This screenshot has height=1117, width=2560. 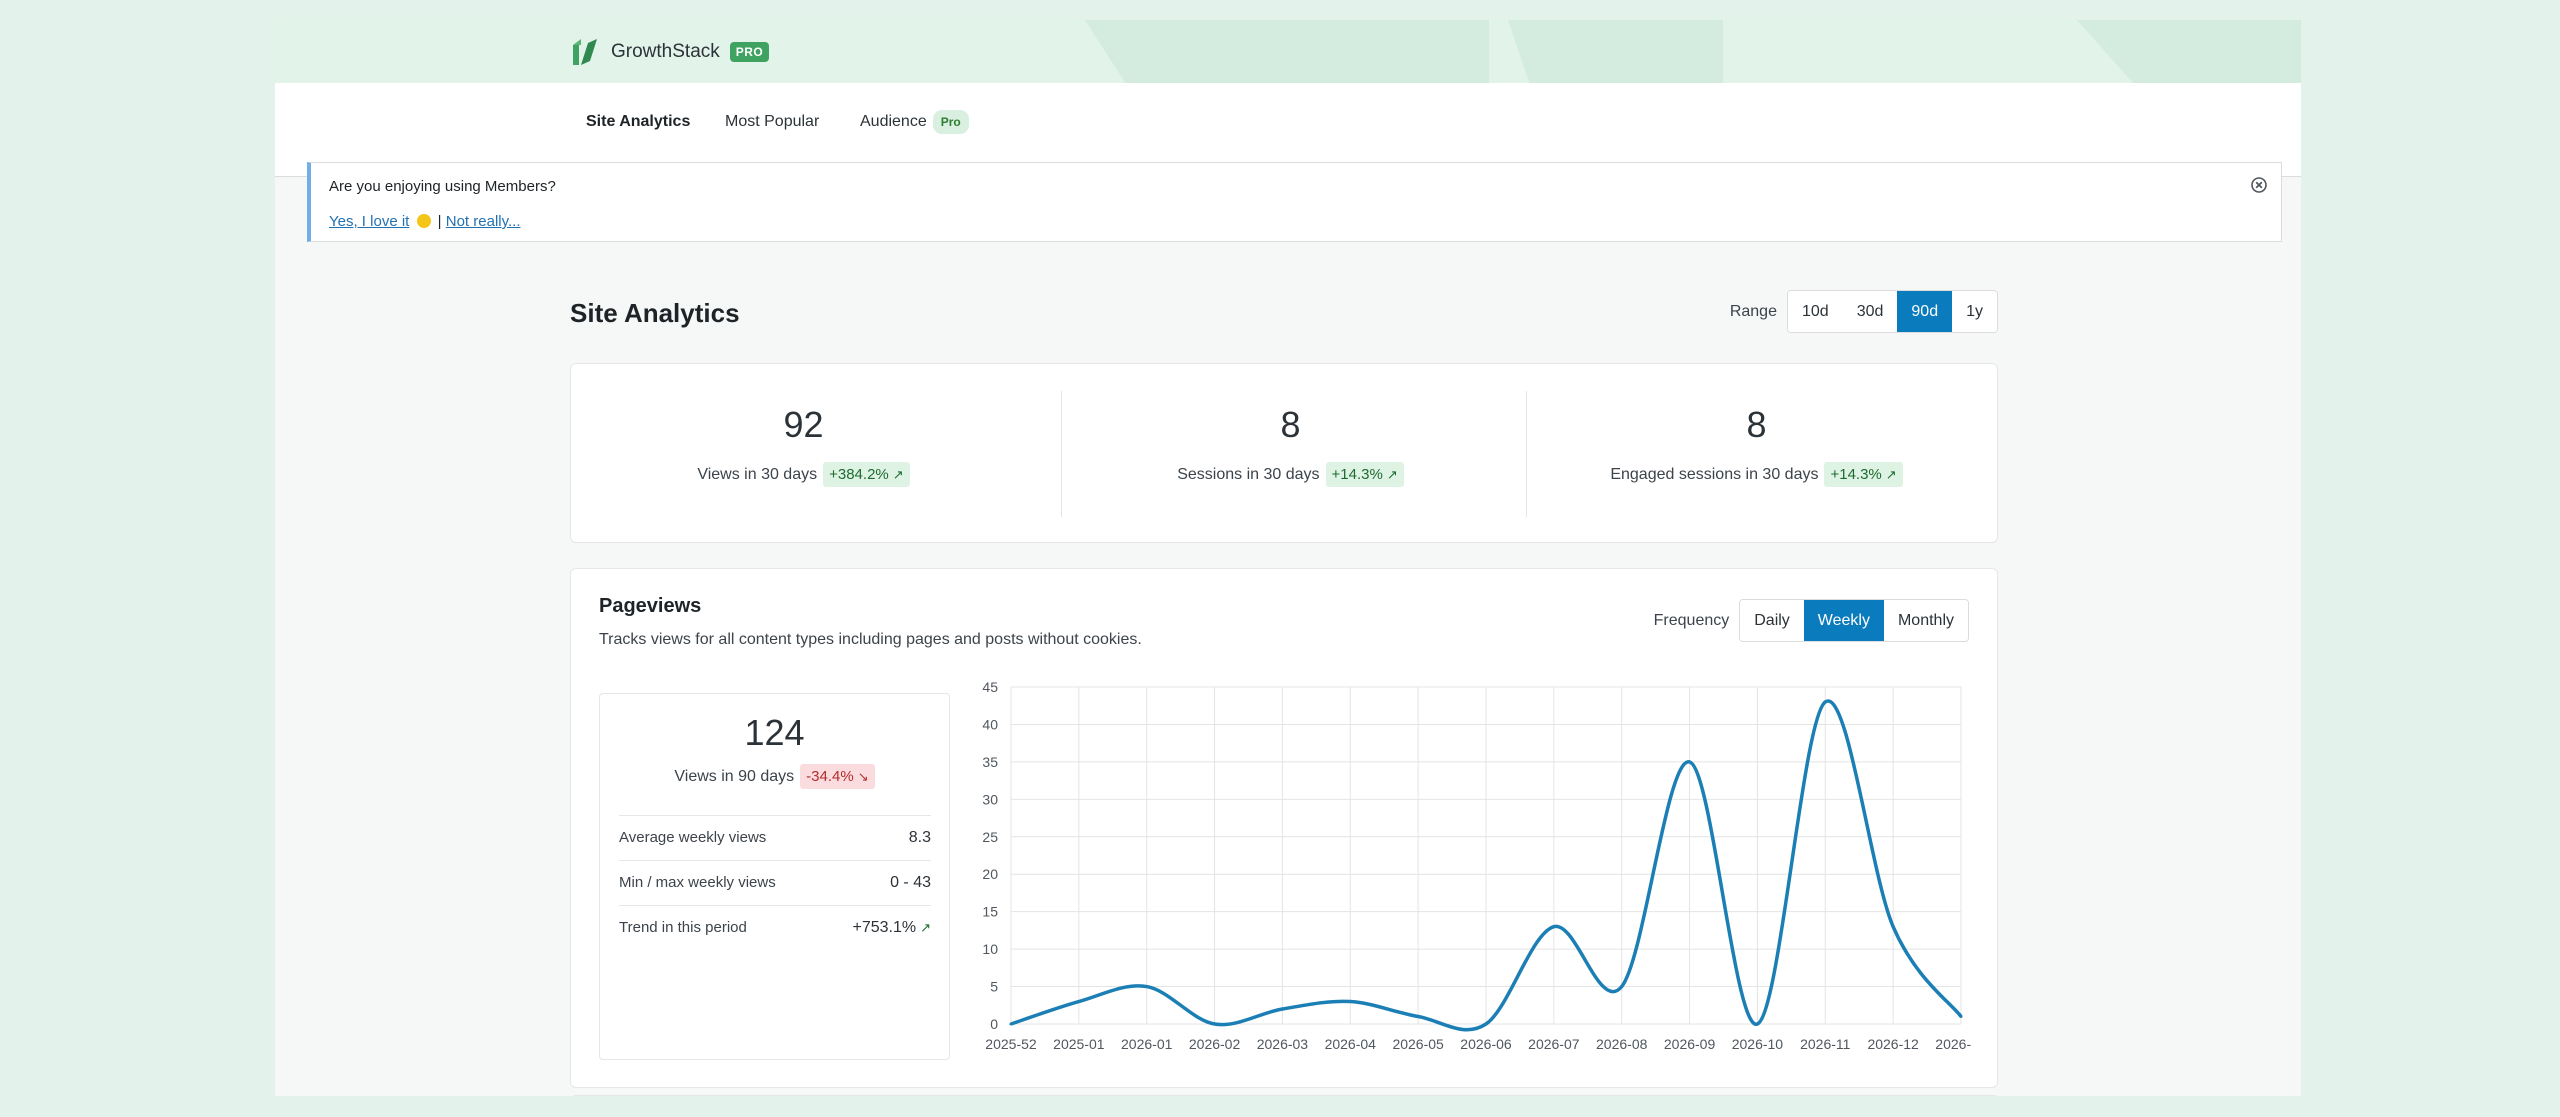 What do you see at coordinates (1843, 620) in the screenshot?
I see `frequency-weekly-button: Weekly` at bounding box center [1843, 620].